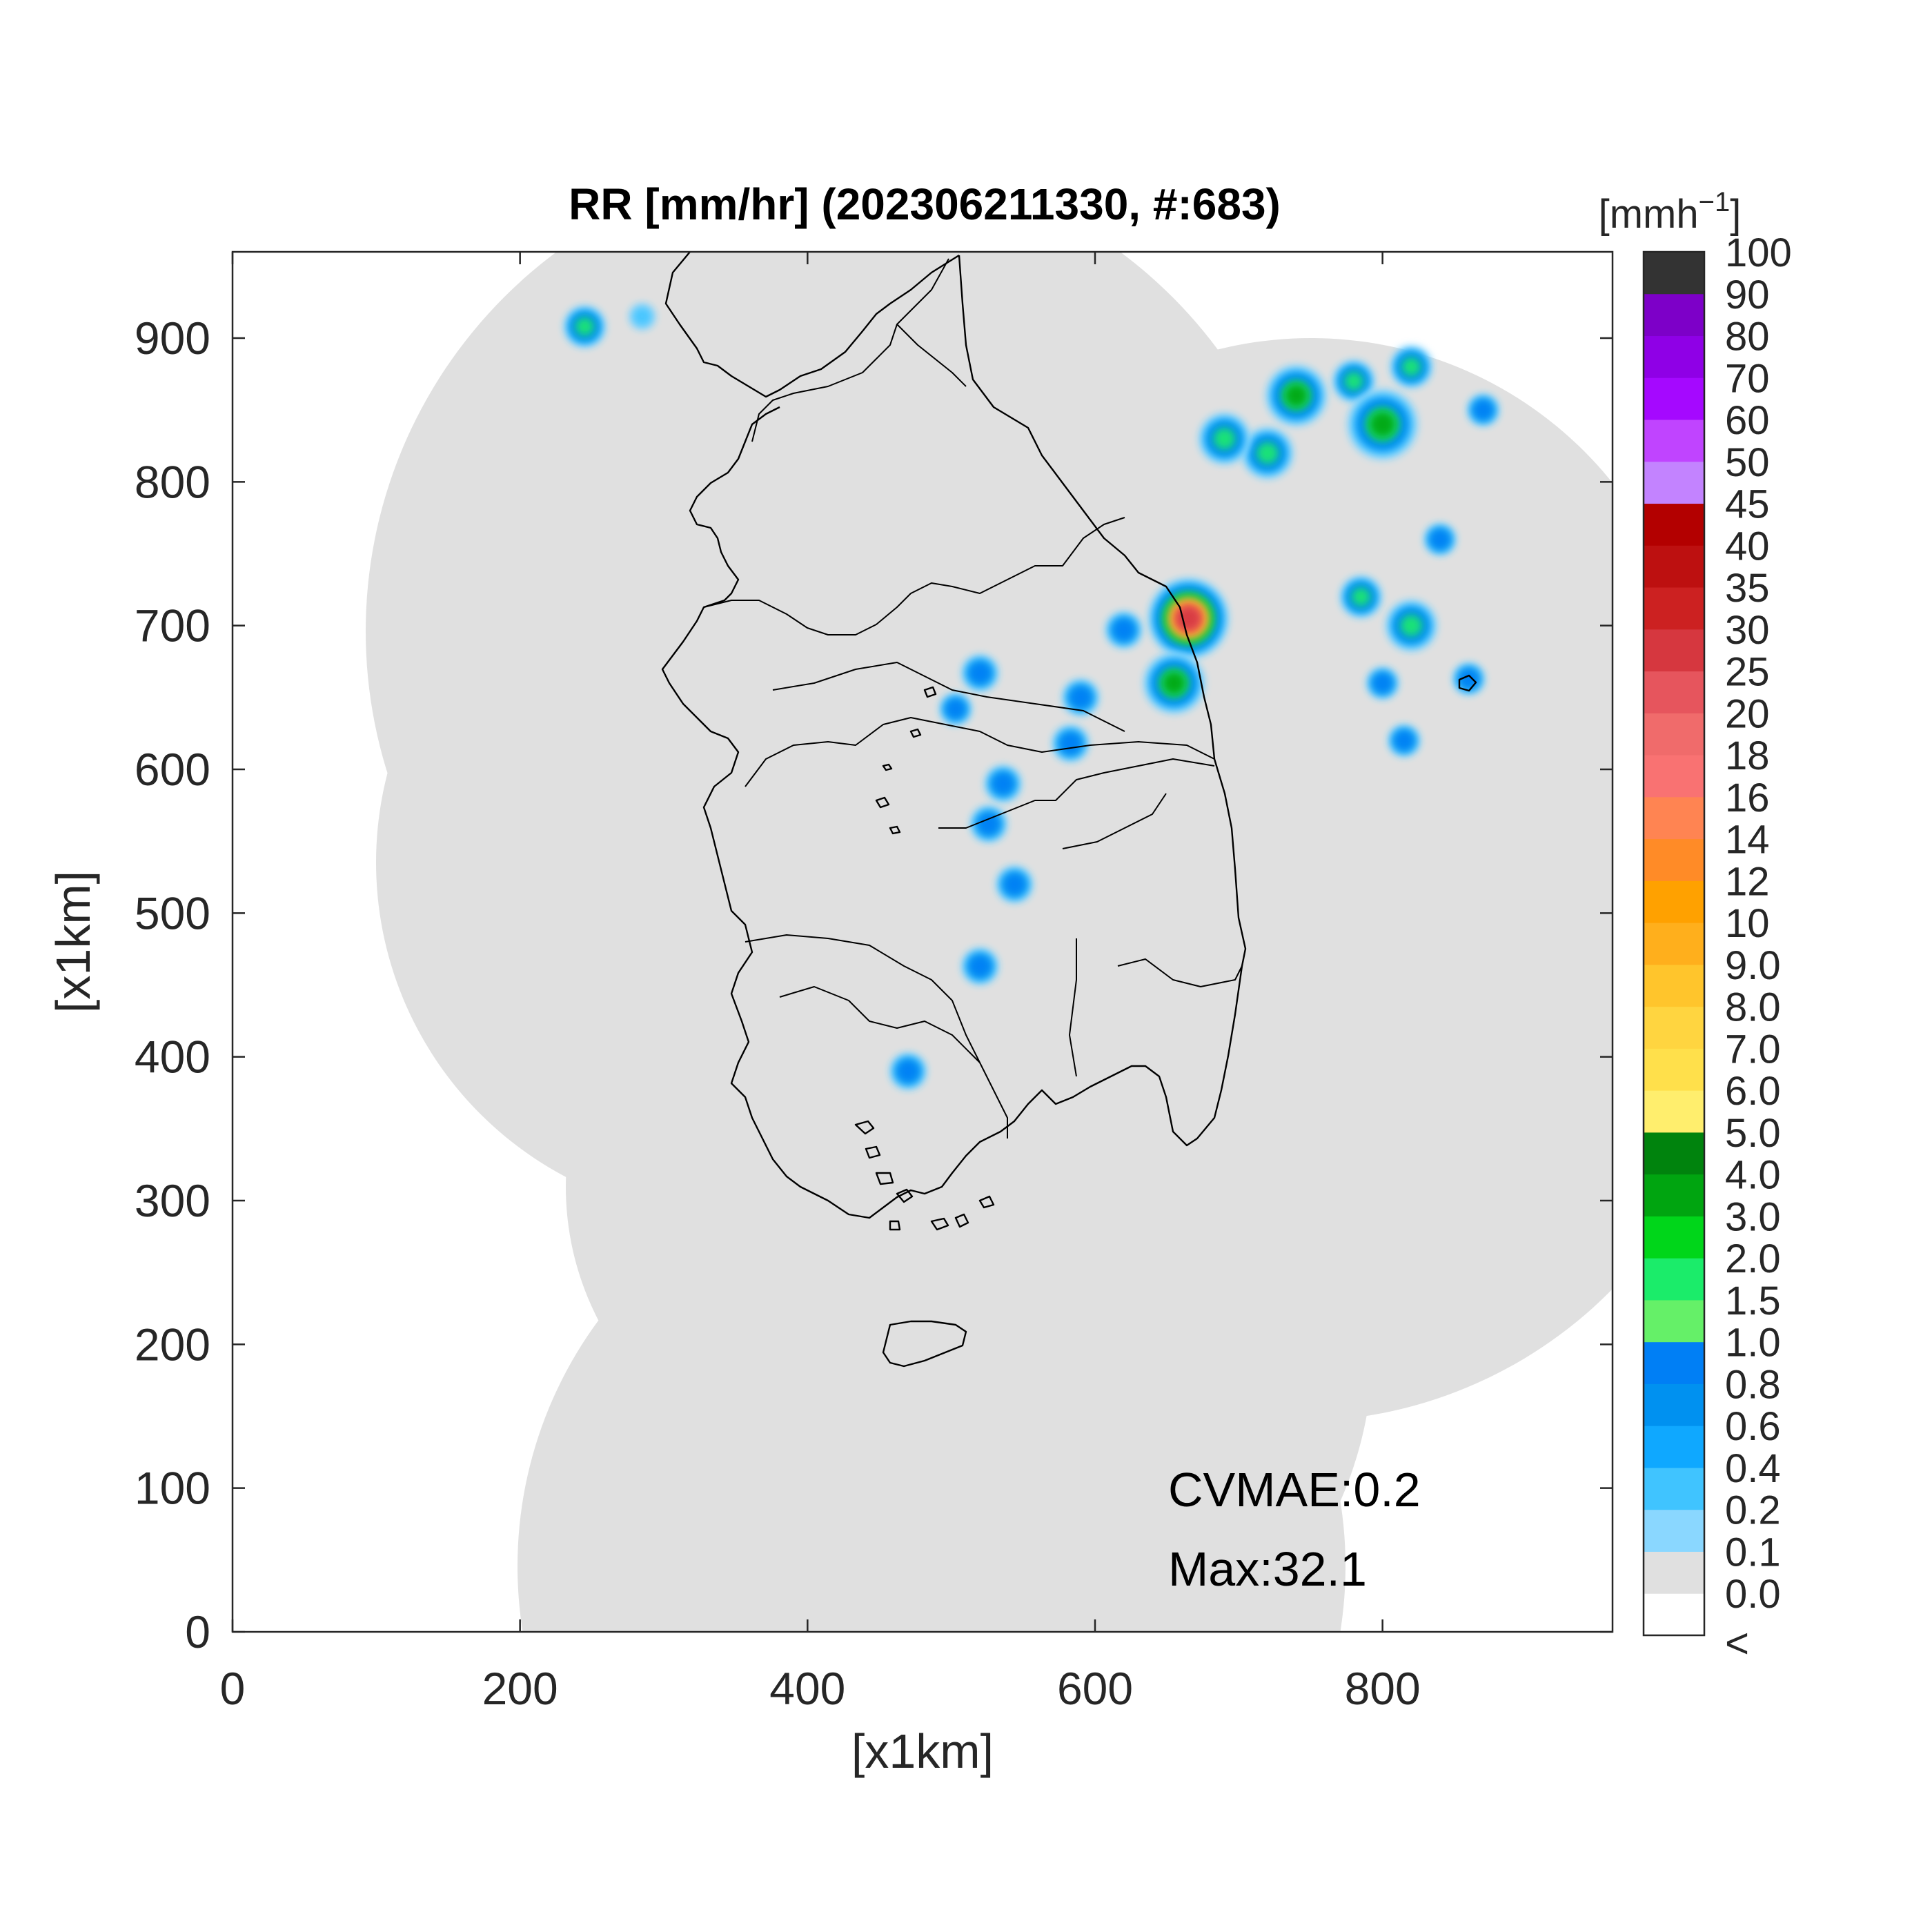 The height and width of the screenshot is (1932, 1932). Describe the element at coordinates (1747, 881) in the screenshot. I see `colorbar-level-label: 12` at that location.